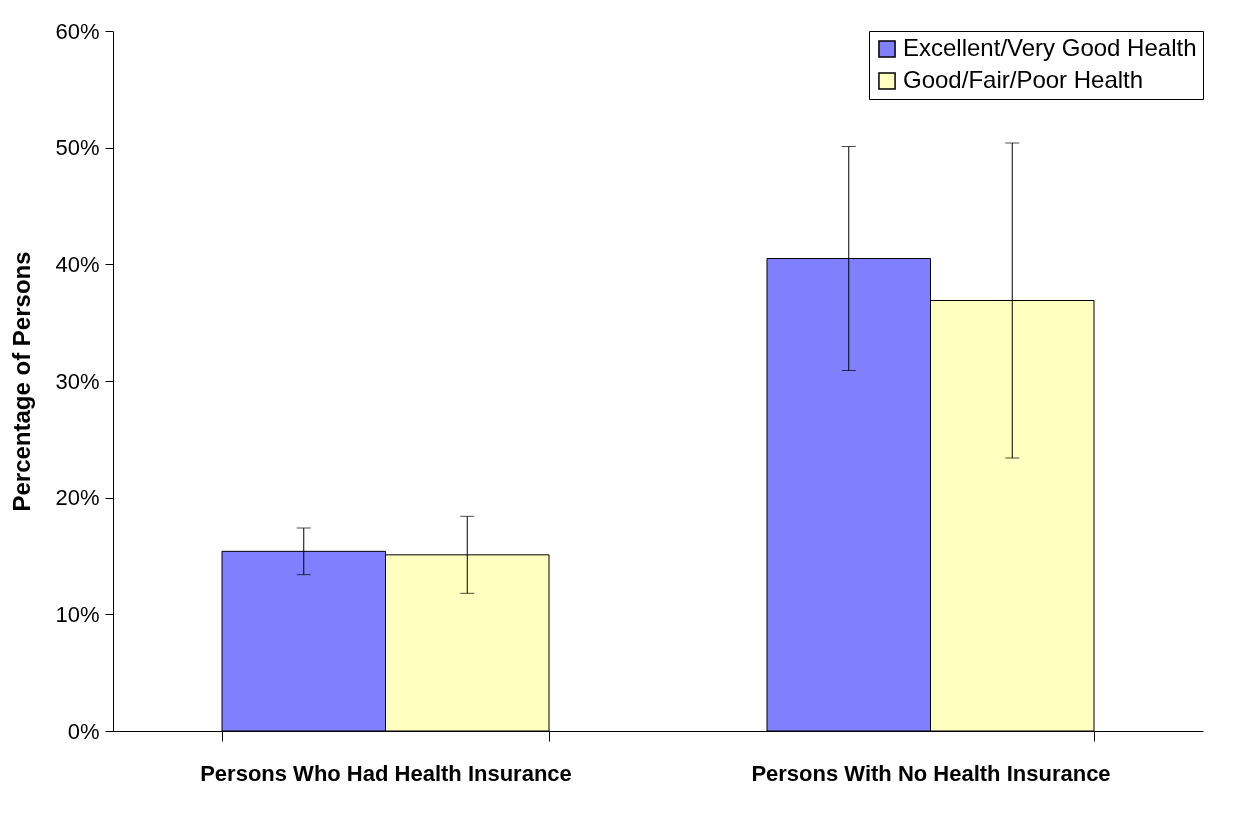 The width and height of the screenshot is (1237, 825). I want to click on y-tick-label: 60%, so click(77, 31).